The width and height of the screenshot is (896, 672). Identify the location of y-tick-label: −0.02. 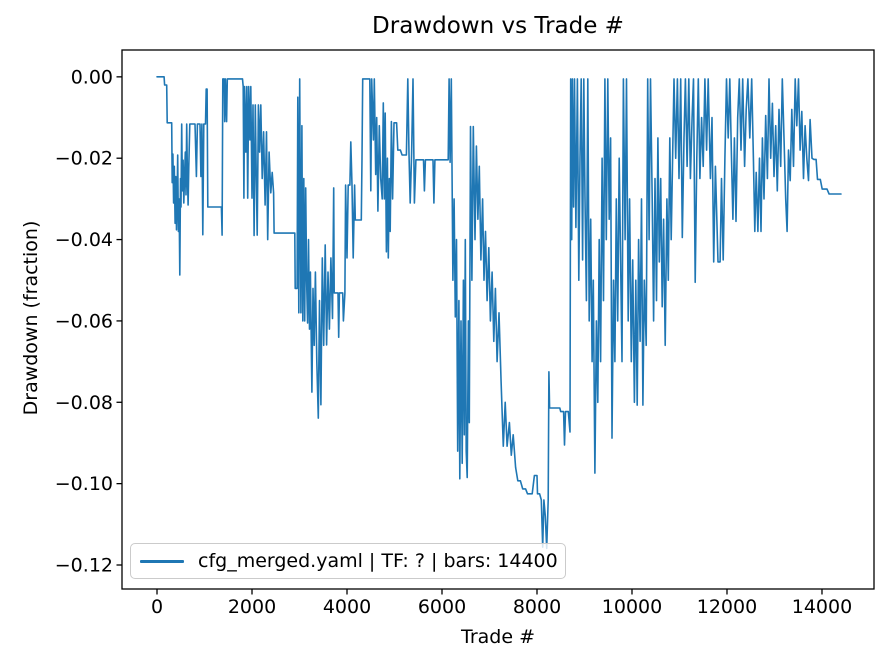
(84, 159).